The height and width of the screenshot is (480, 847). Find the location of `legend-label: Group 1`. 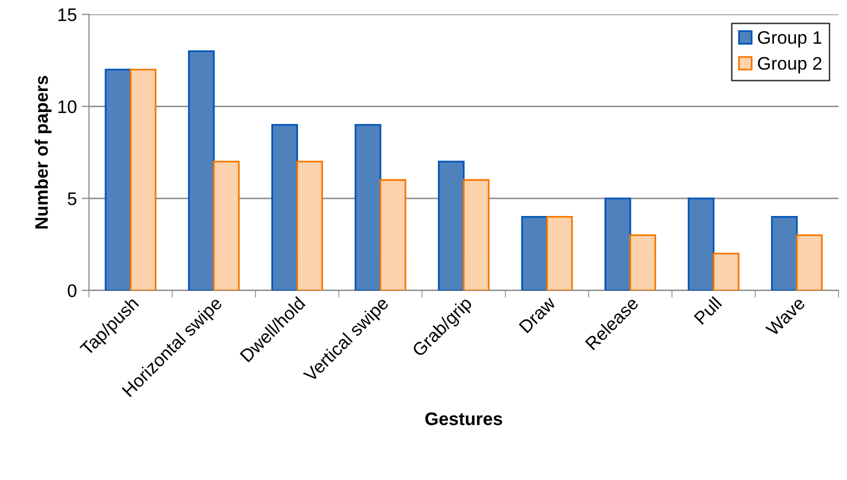

legend-label: Group 1 is located at coordinates (790, 39).